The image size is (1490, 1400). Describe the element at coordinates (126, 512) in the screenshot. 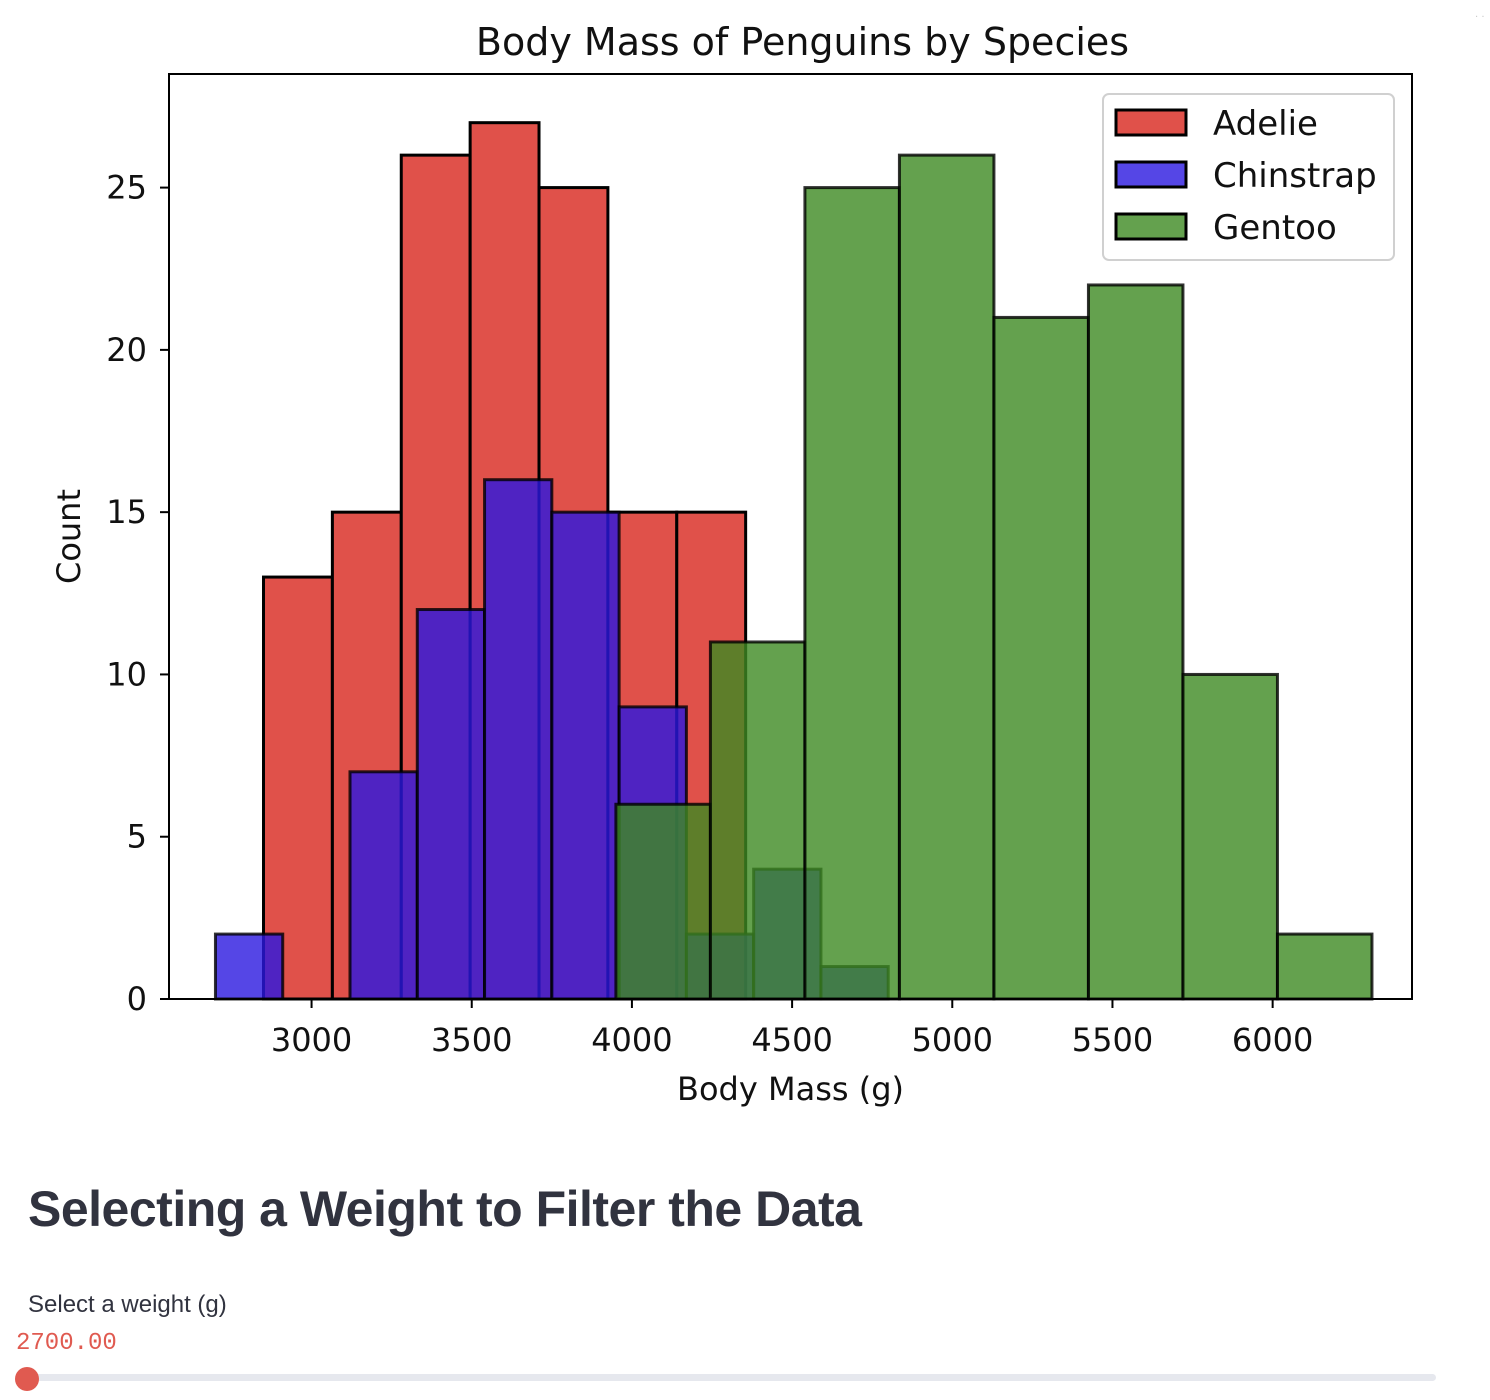

I see `y-tick-label: 15` at that location.